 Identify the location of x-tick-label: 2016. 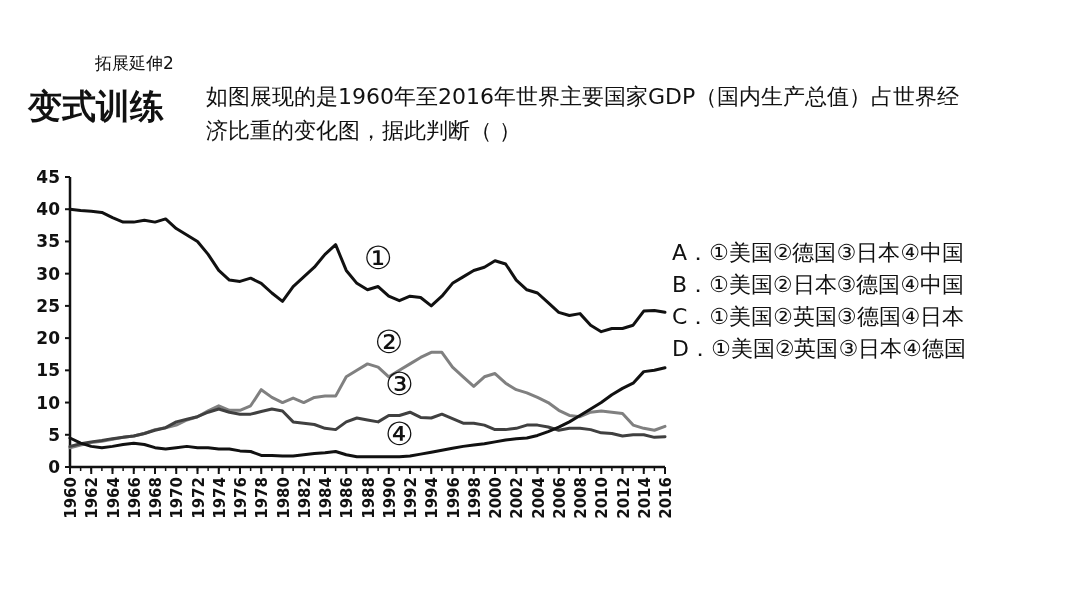
(666, 498).